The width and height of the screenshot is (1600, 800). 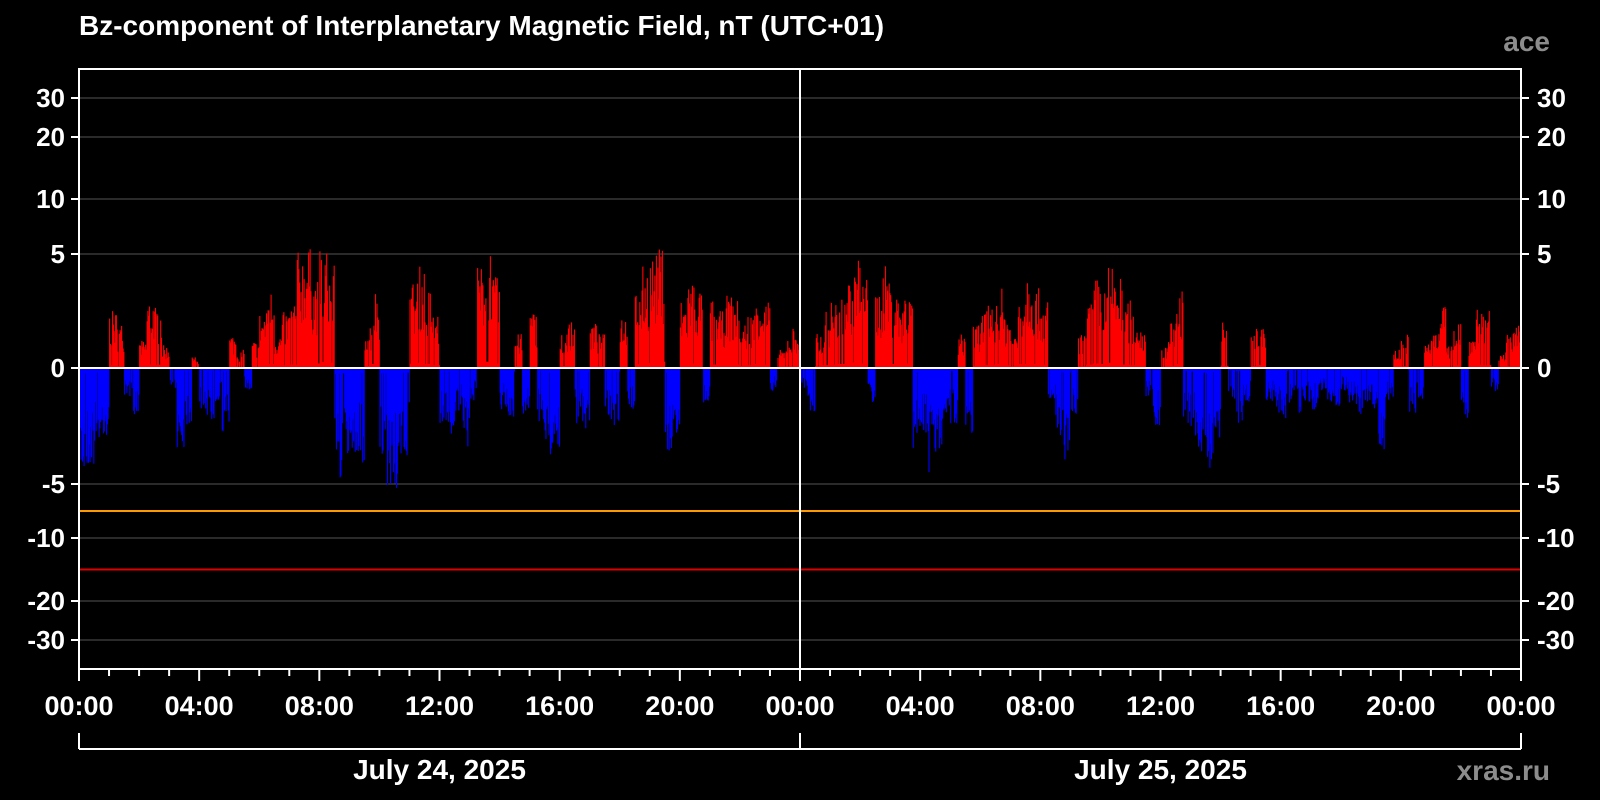 I want to click on source-label: ace, so click(x=1526, y=41).